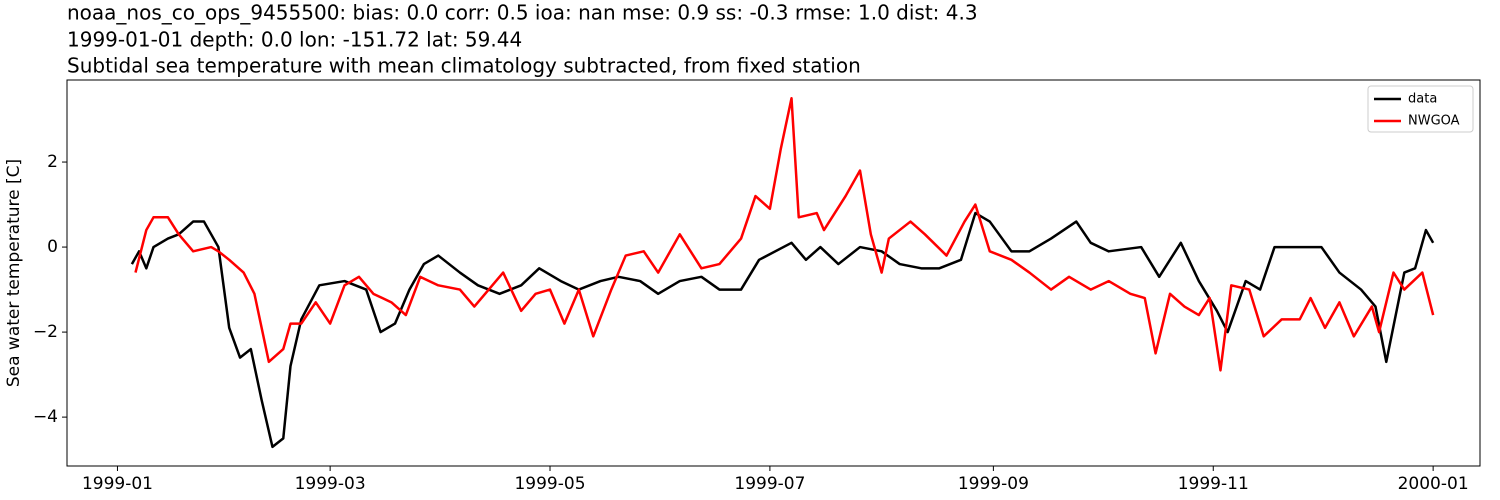 The image size is (1500, 500). Describe the element at coordinates (14, 273) in the screenshot. I see `y-axis-label: Sea water temperature [C]` at that location.